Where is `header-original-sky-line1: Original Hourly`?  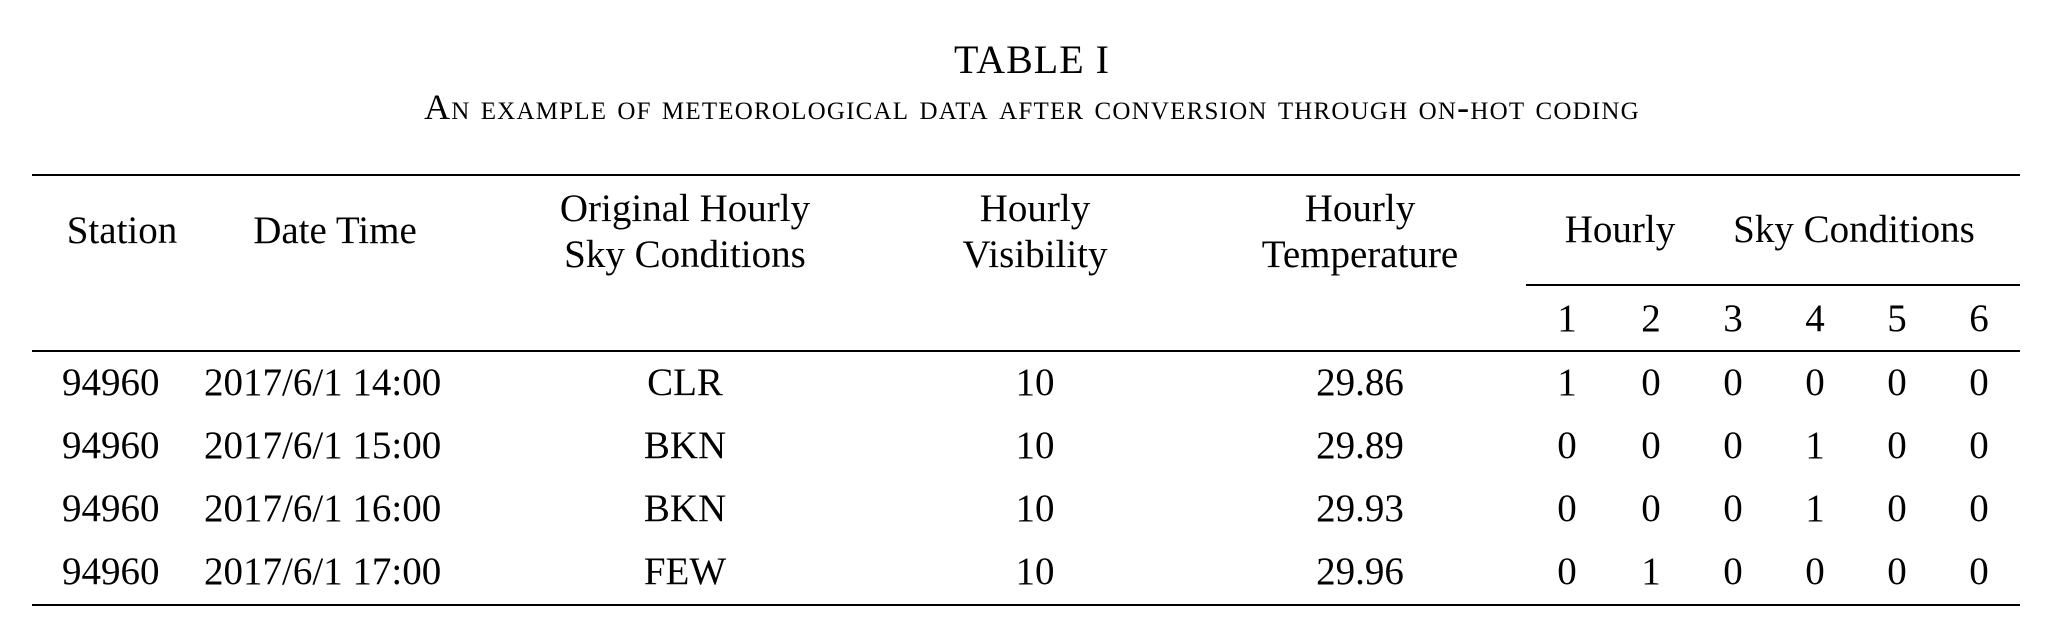
header-original-sky-line1: Original Hourly is located at coordinates (685, 208).